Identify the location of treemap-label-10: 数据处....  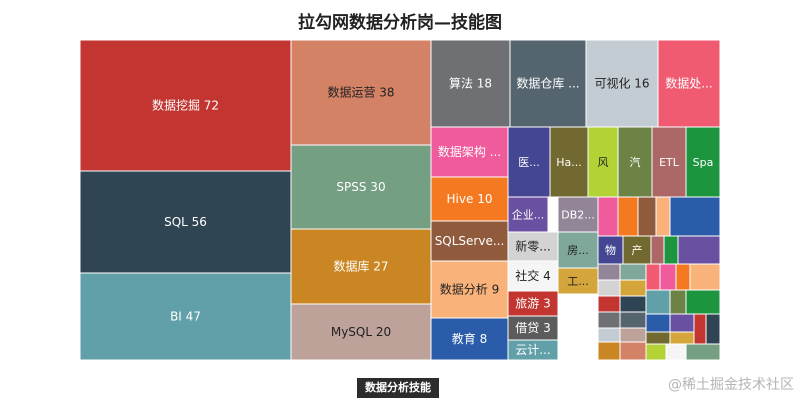
(688, 83).